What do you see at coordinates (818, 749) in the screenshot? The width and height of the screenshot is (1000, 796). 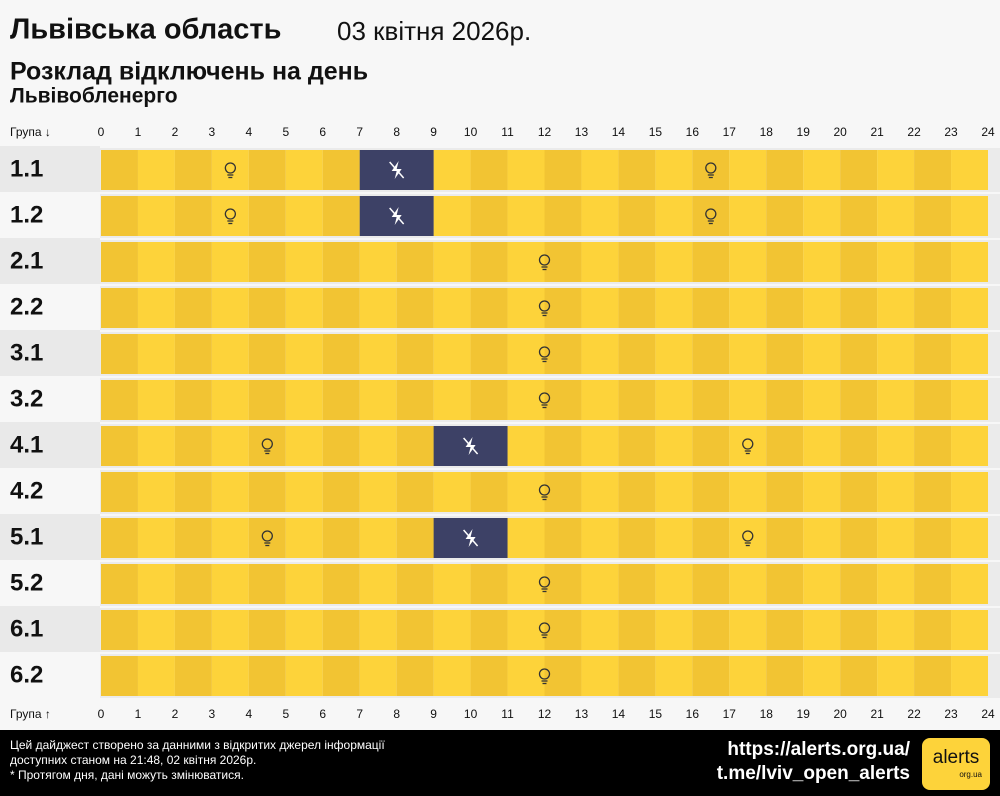 I see `link: https://alerts.org.ua/` at bounding box center [818, 749].